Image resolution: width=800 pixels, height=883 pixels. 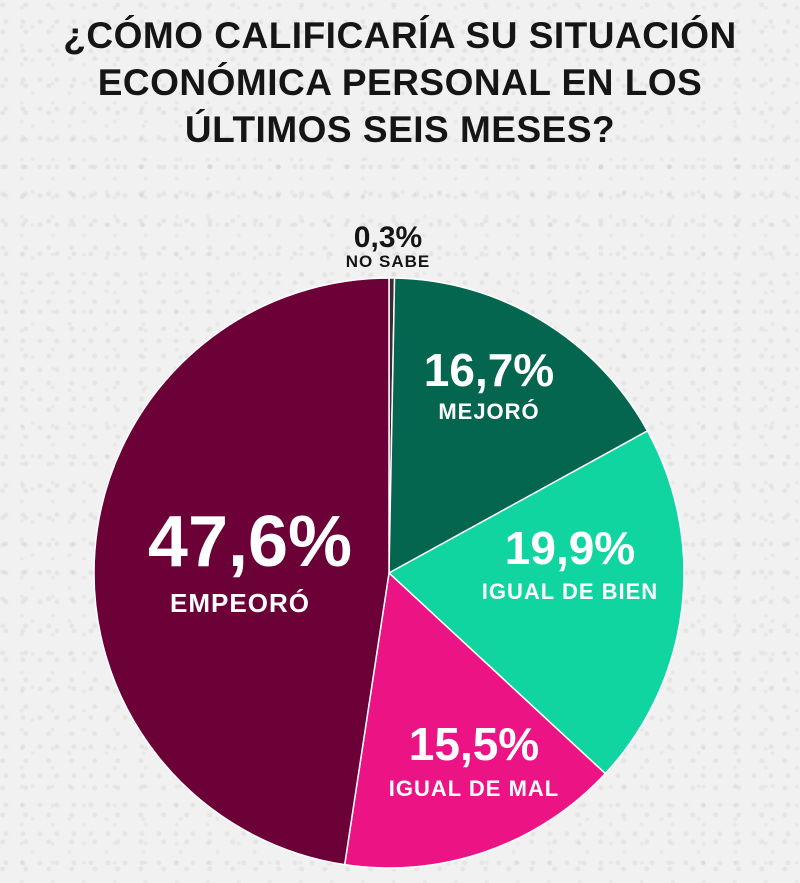 I want to click on pie-slice-igual-de-mal, so click(x=475, y=720).